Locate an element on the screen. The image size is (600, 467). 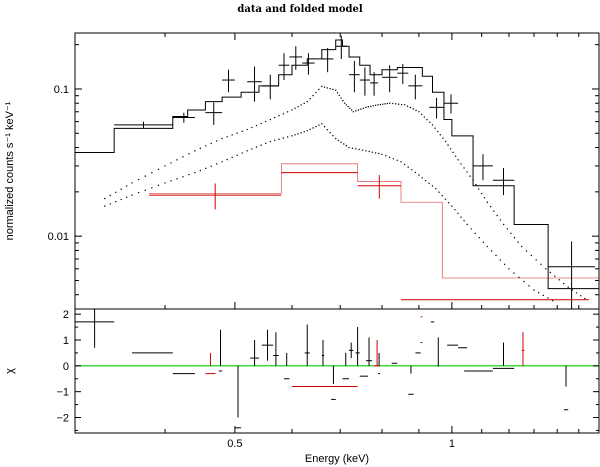
y-tick-label: 2 is located at coordinates (66, 315).